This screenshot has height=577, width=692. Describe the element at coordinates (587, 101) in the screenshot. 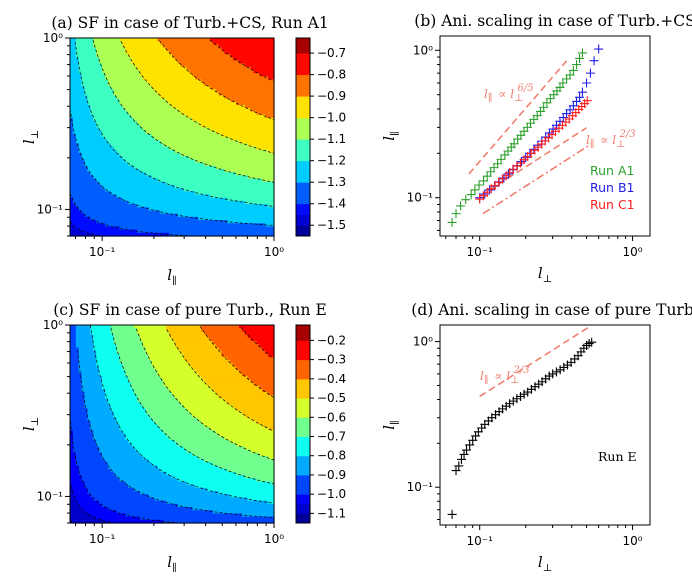

I see `data-point` at that location.